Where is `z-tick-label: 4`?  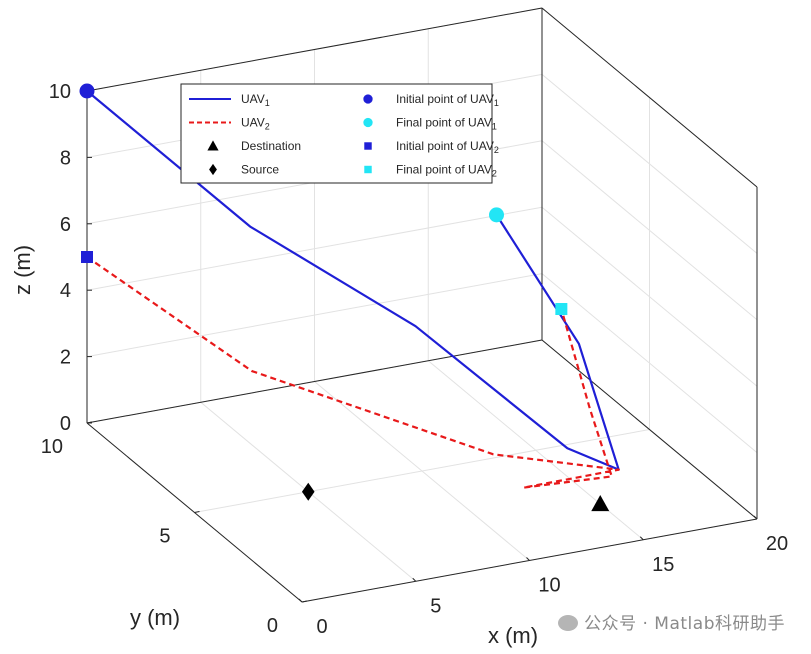
z-tick-label: 4 is located at coordinates (65, 291).